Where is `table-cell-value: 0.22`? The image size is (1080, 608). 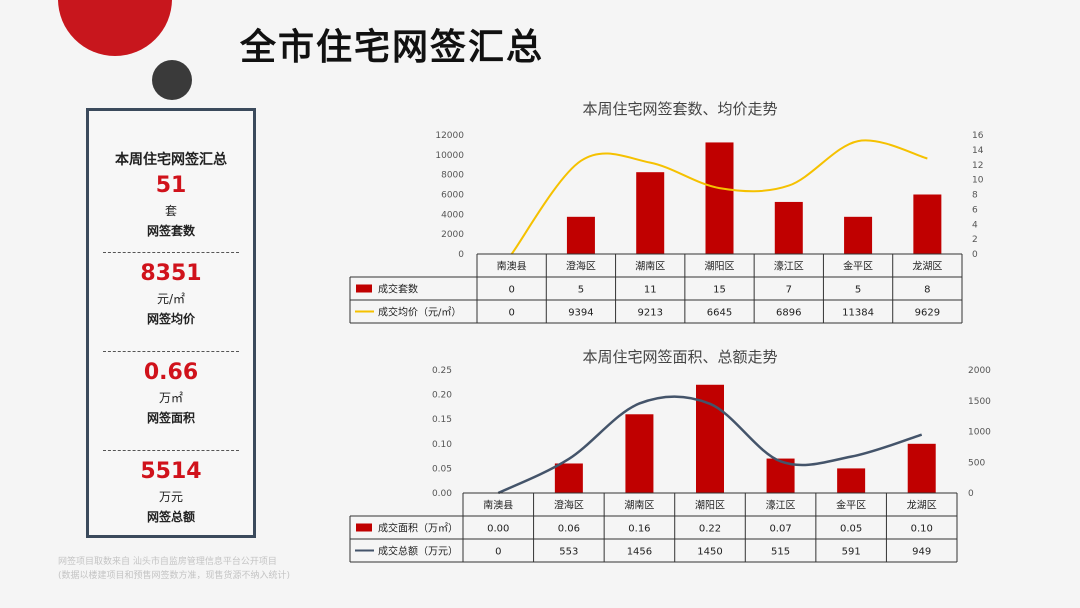 table-cell-value: 0.22 is located at coordinates (710, 529).